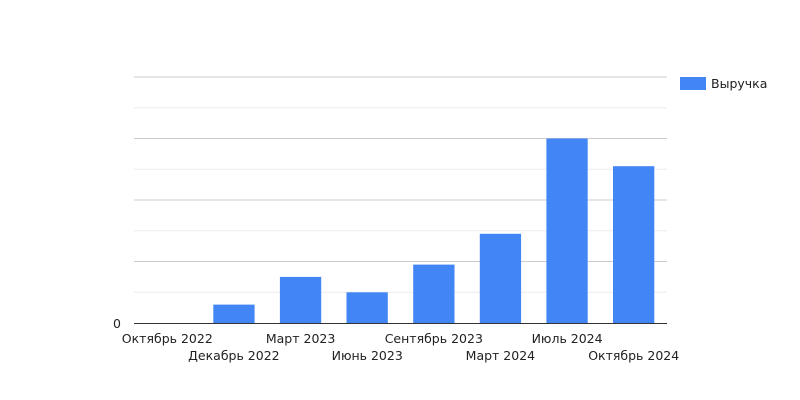 This screenshot has width=800, height=400. I want to click on x-tick-label: Декабрь 2022, so click(233, 355).